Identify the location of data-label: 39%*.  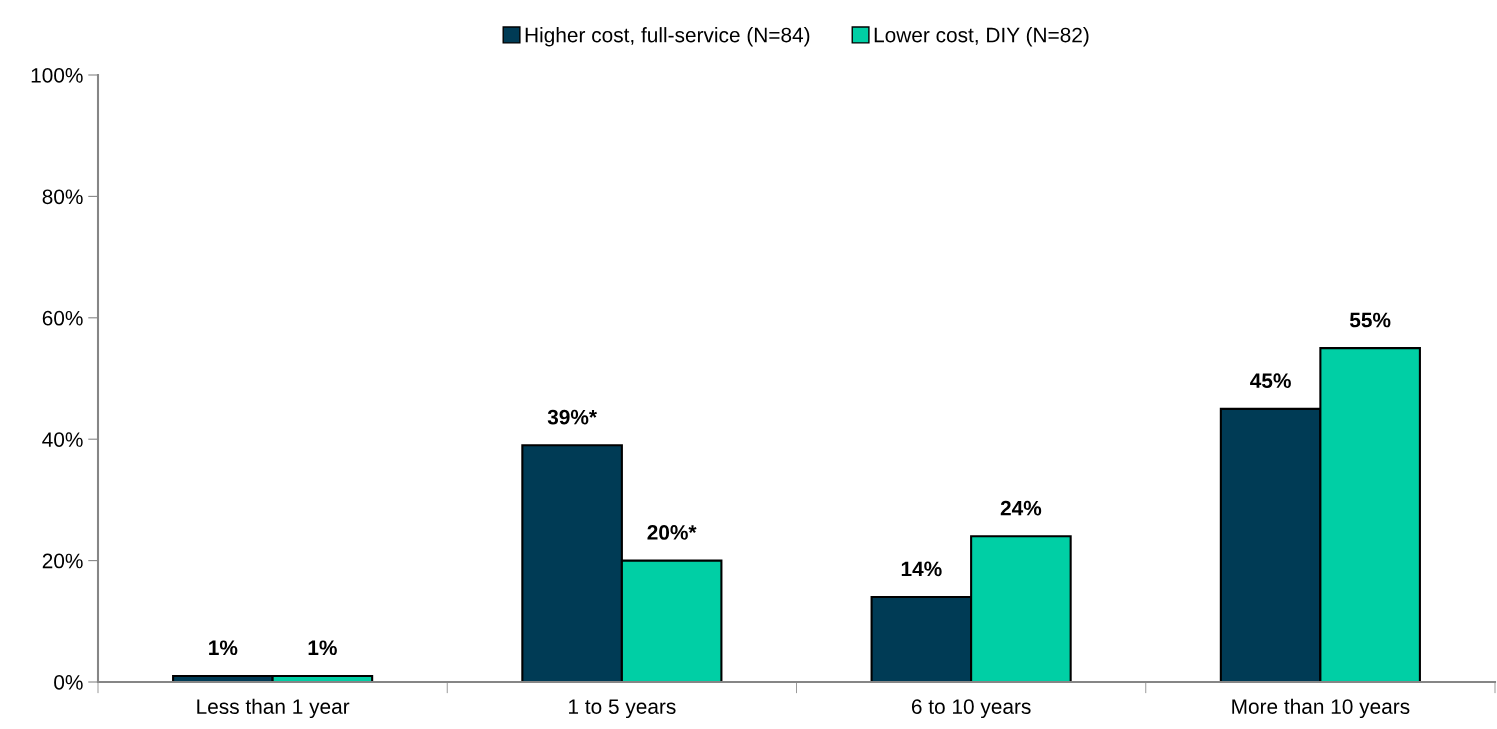
(572, 417).